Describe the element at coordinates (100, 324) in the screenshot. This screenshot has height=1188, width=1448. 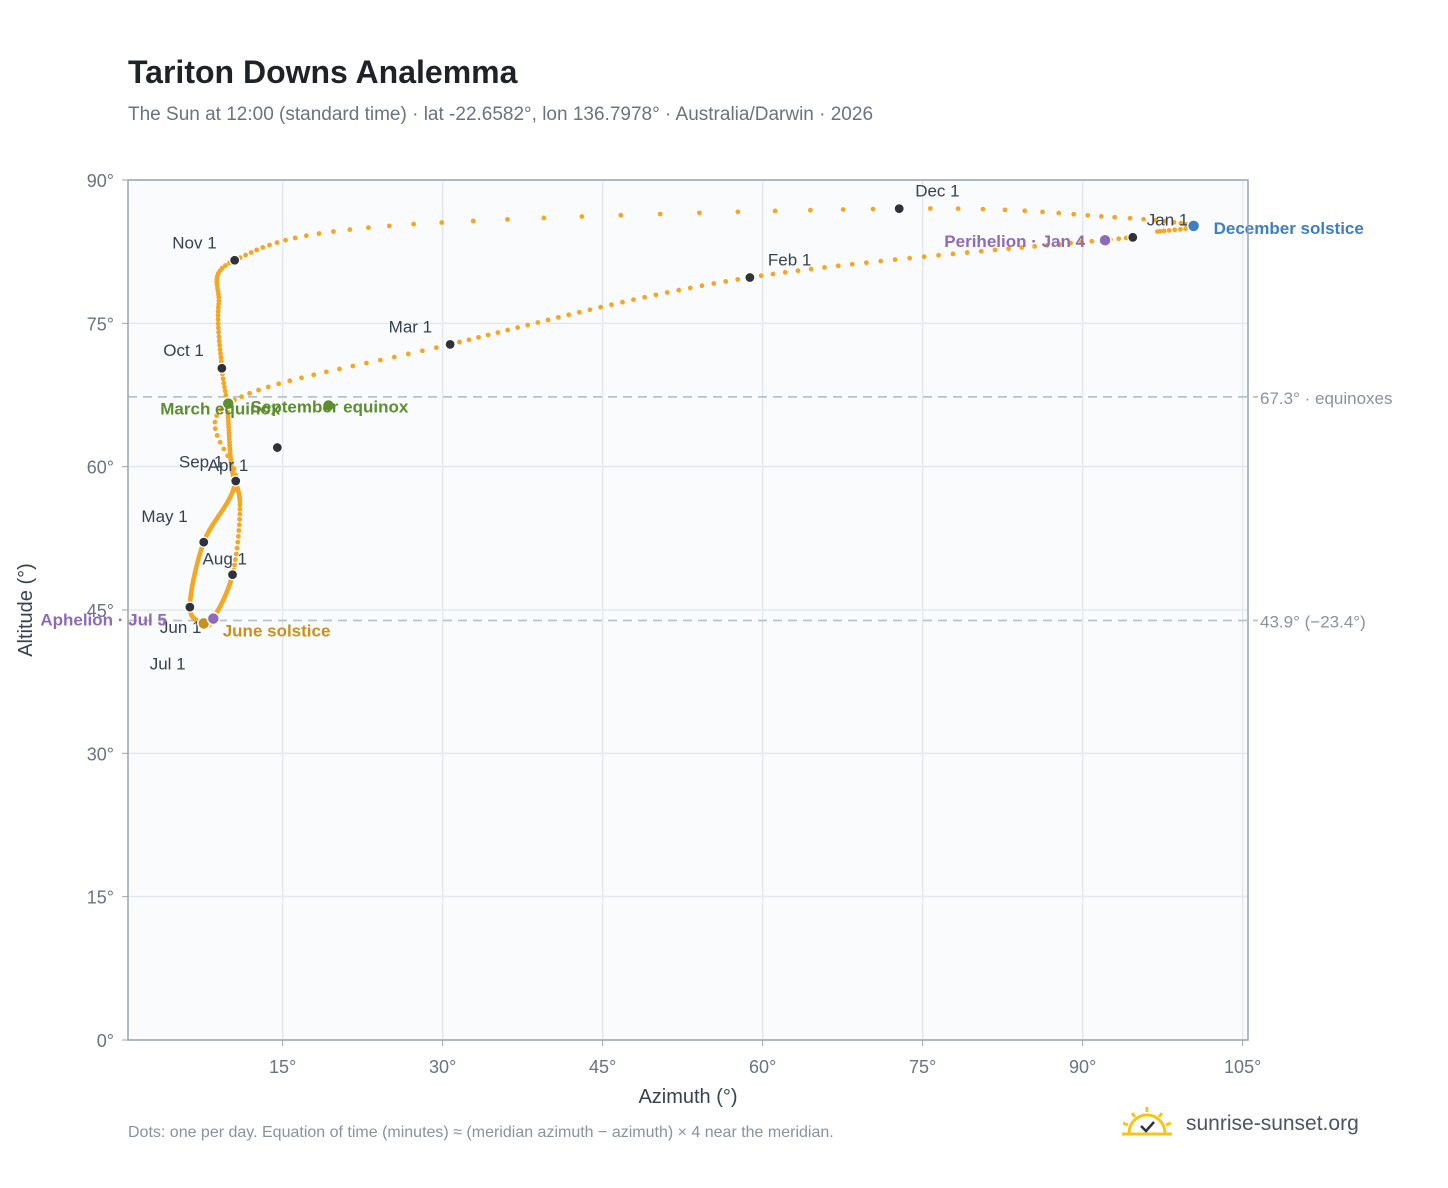
I see `y-tick-label: 75°` at that location.